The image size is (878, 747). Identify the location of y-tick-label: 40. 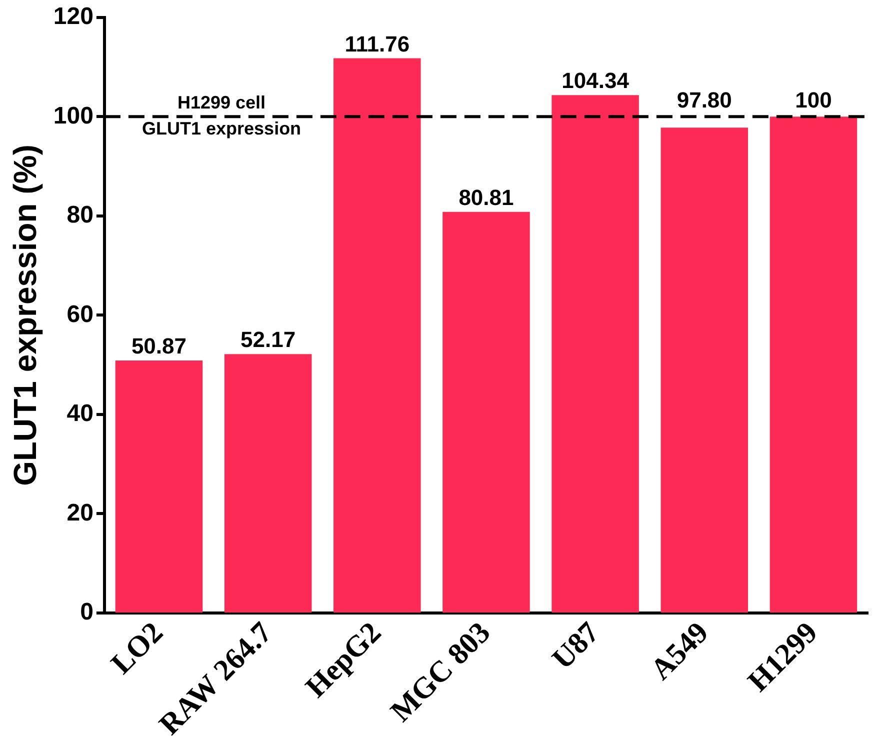
(80, 414).